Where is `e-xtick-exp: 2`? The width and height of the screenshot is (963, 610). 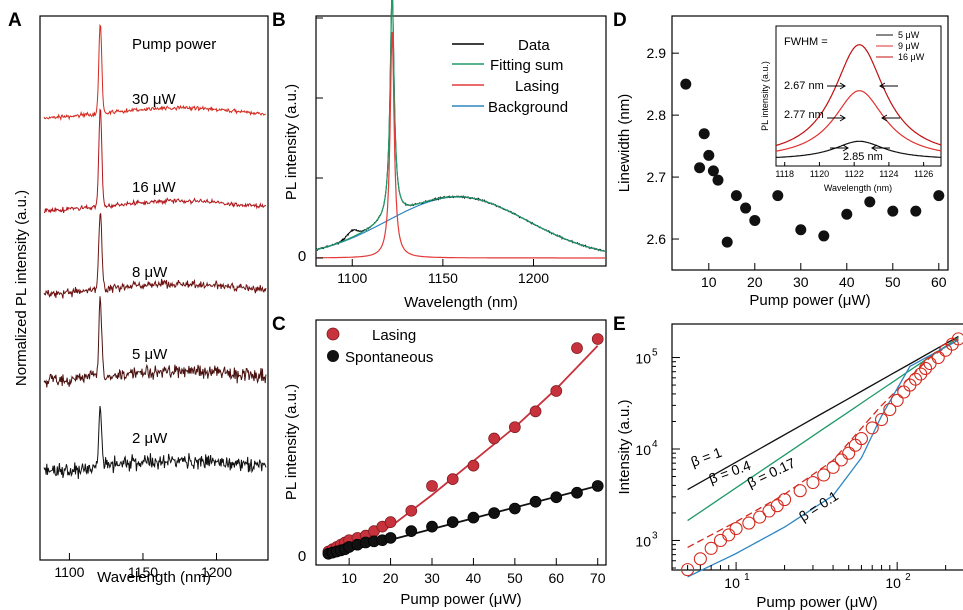 e-xtick-exp: 2 is located at coordinates (908, 577).